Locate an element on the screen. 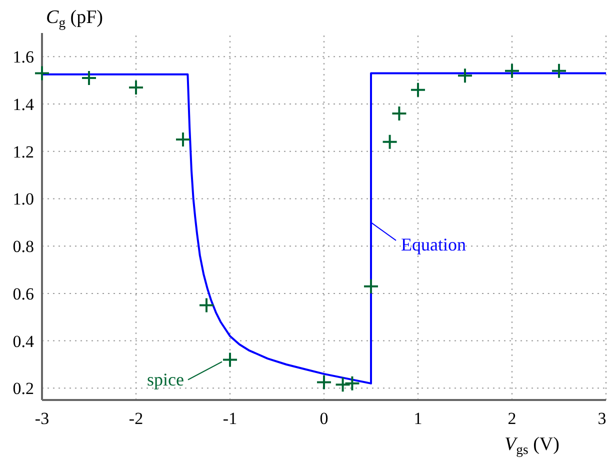  x-tick-label: 1 is located at coordinates (418, 418).